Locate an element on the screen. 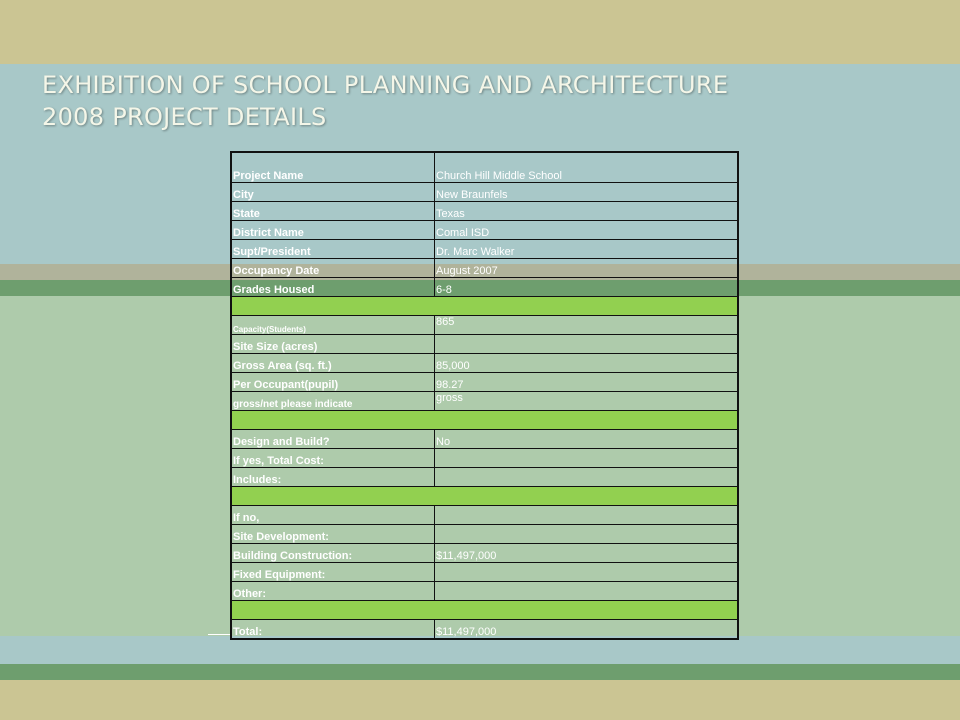  bottom-stripe-blue is located at coordinates (480, 650).